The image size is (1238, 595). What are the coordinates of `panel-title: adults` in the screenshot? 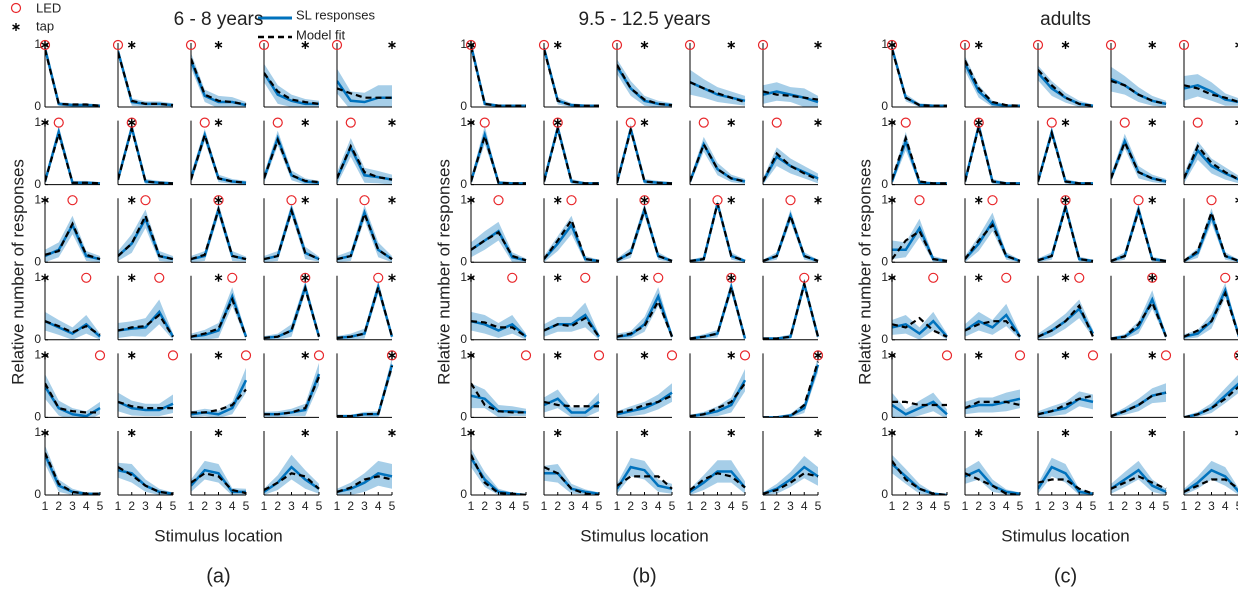 It's located at (1065, 19).